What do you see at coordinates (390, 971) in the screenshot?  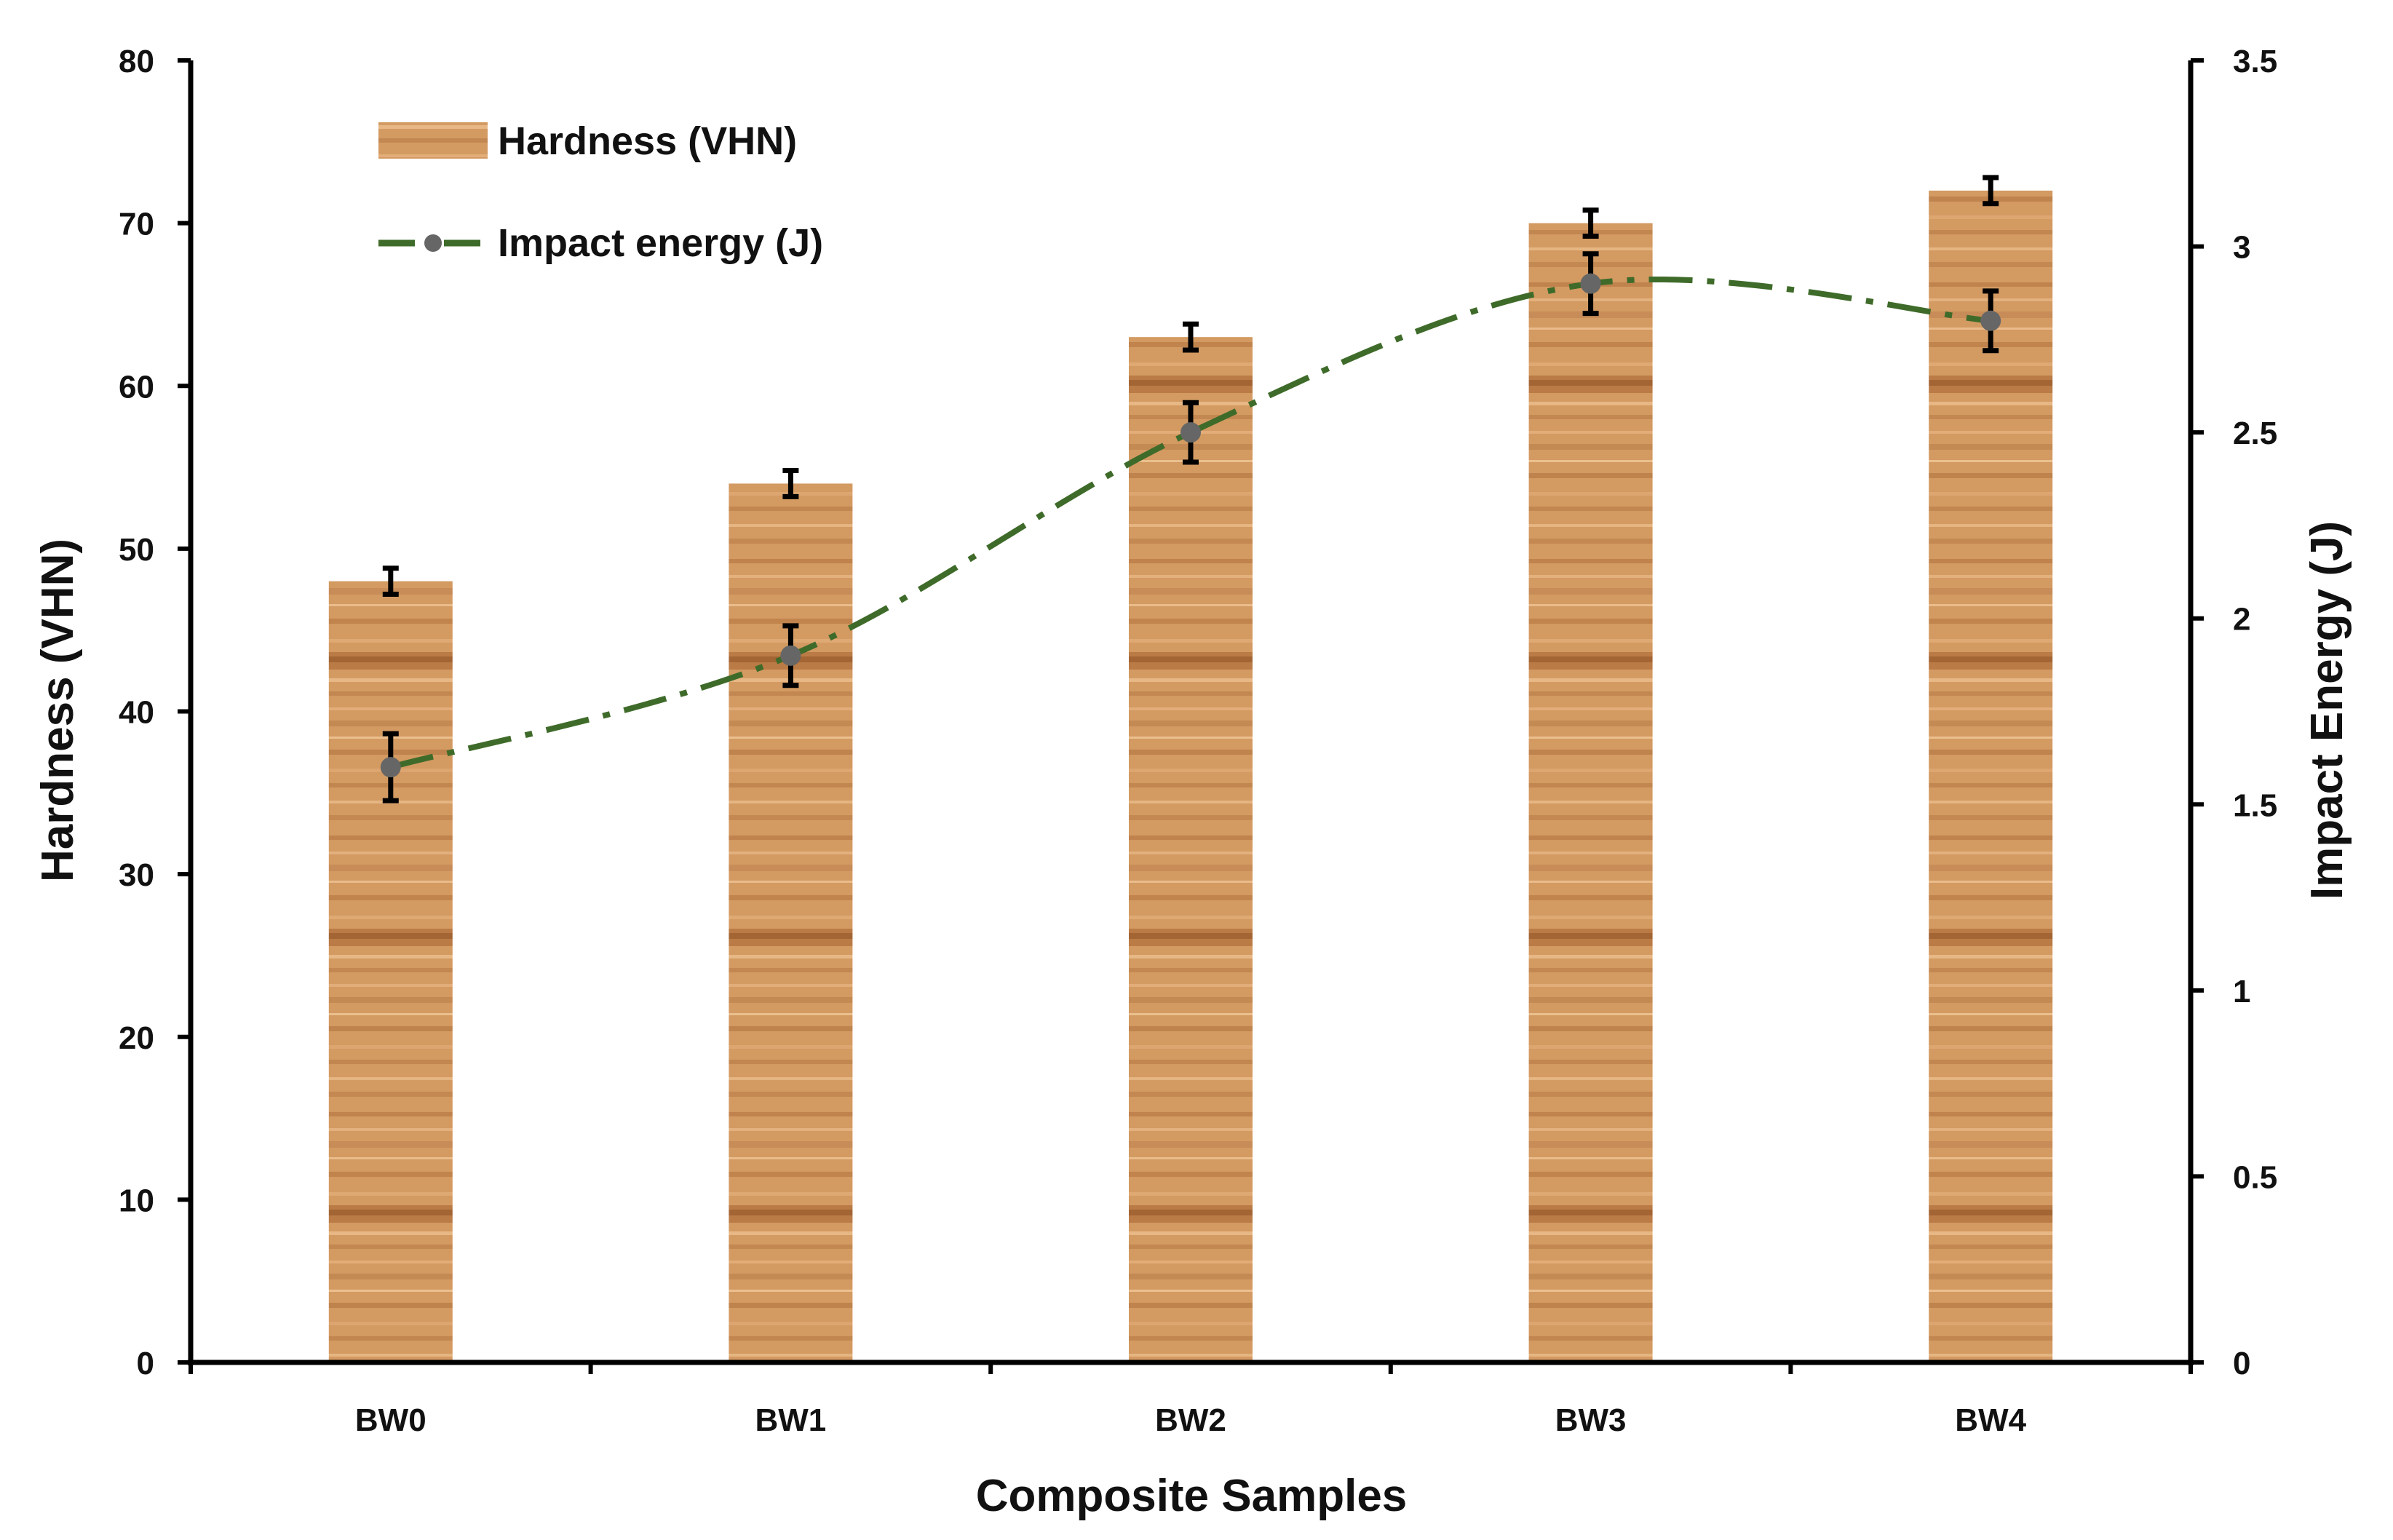 I see `bar-bw0` at bounding box center [390, 971].